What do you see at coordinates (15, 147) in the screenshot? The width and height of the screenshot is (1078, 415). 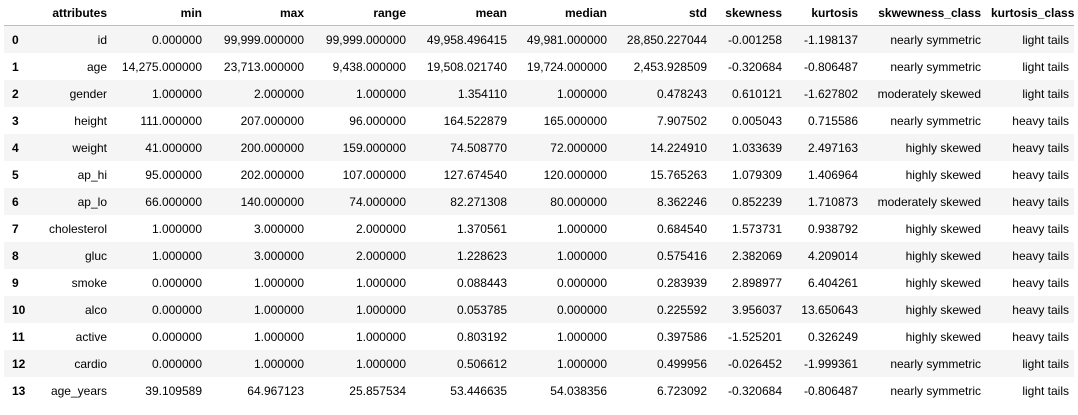 I see `row-index: 4` at bounding box center [15, 147].